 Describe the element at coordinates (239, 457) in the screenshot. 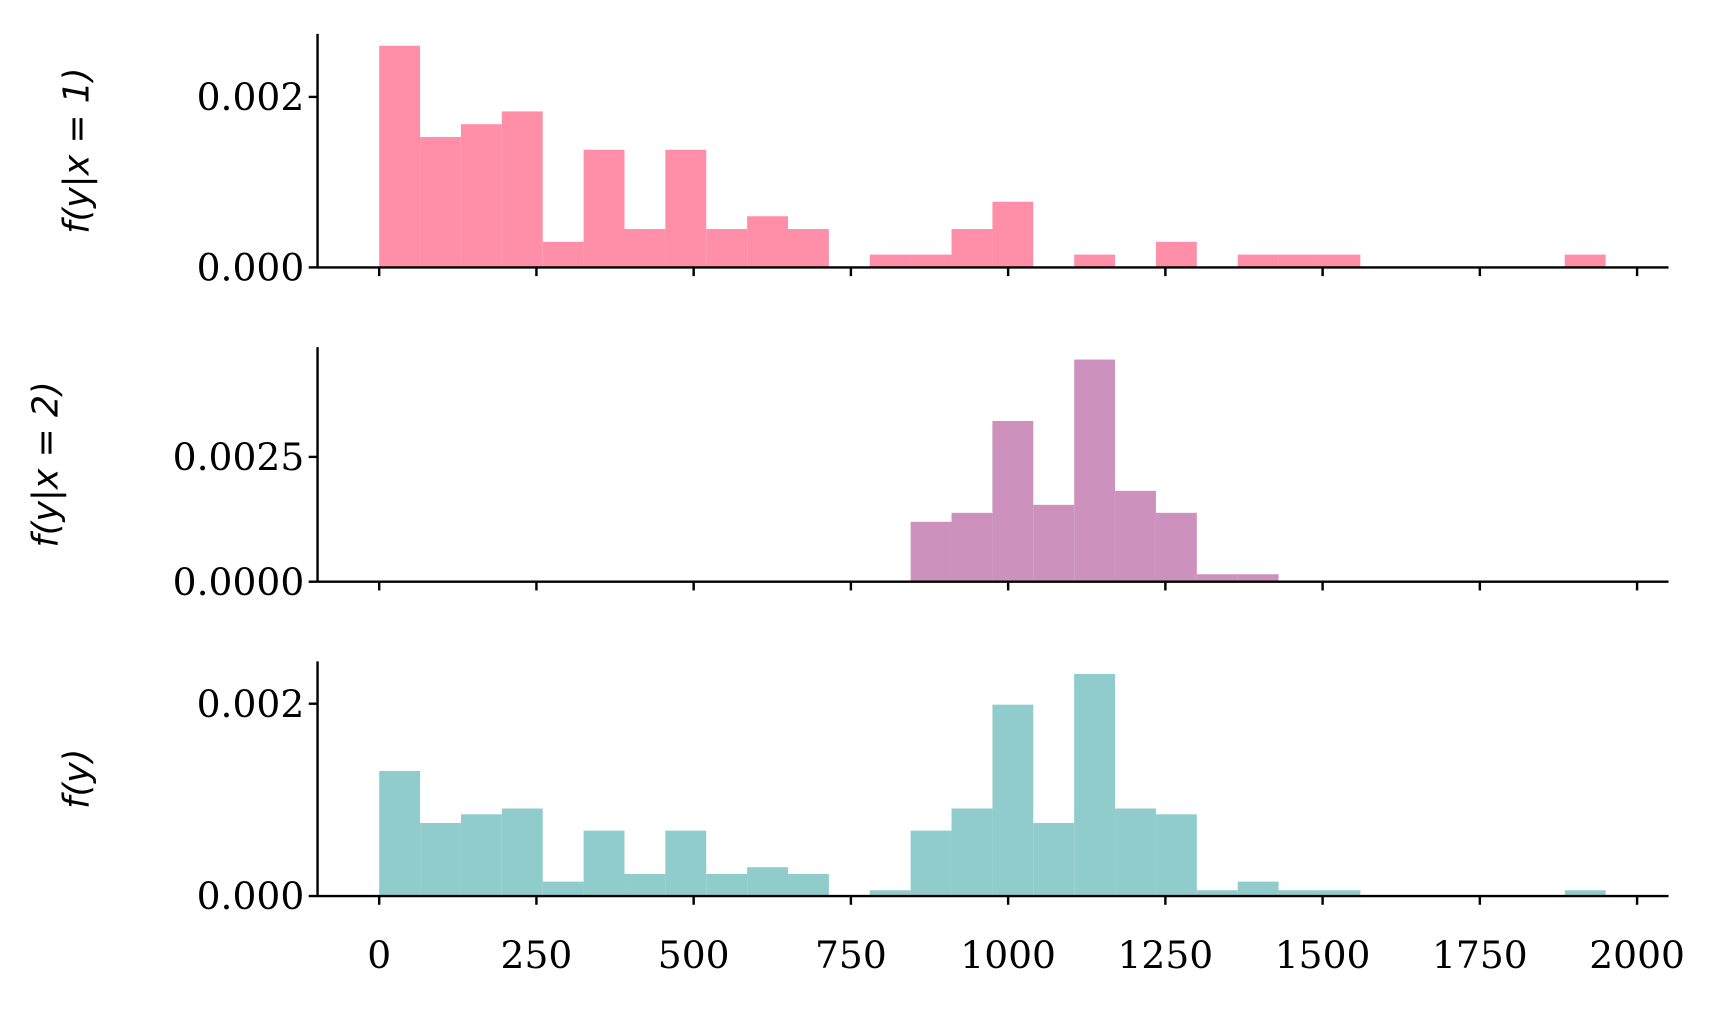

I see `y-tick-label: 0.0025` at that location.